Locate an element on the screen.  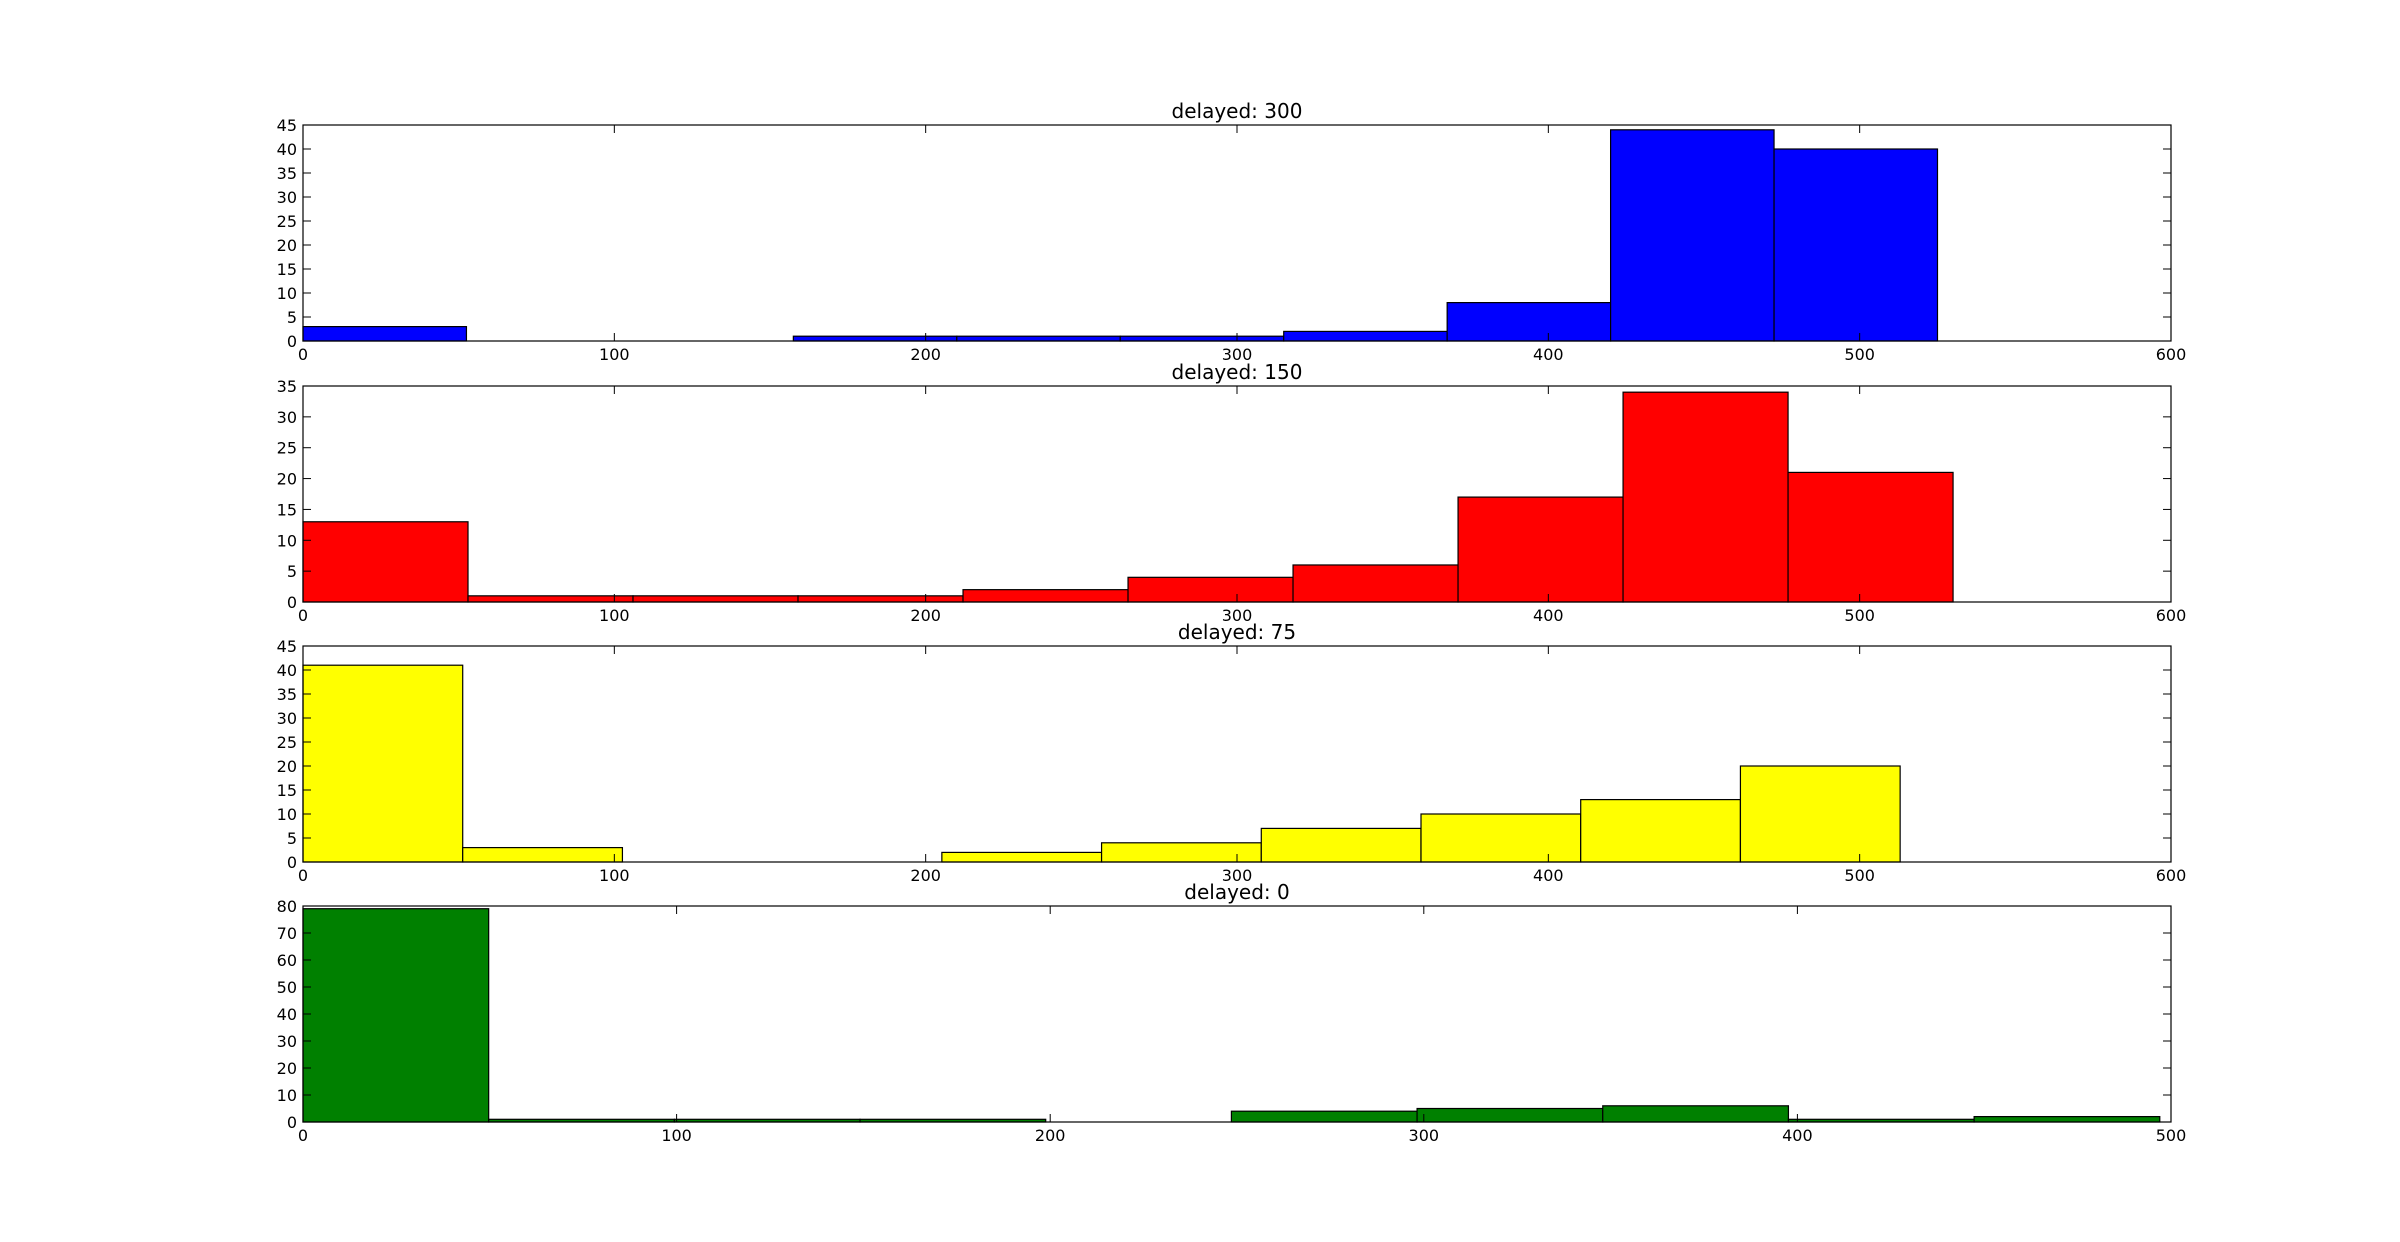
y-tick-label: 70 is located at coordinates (287, 933).